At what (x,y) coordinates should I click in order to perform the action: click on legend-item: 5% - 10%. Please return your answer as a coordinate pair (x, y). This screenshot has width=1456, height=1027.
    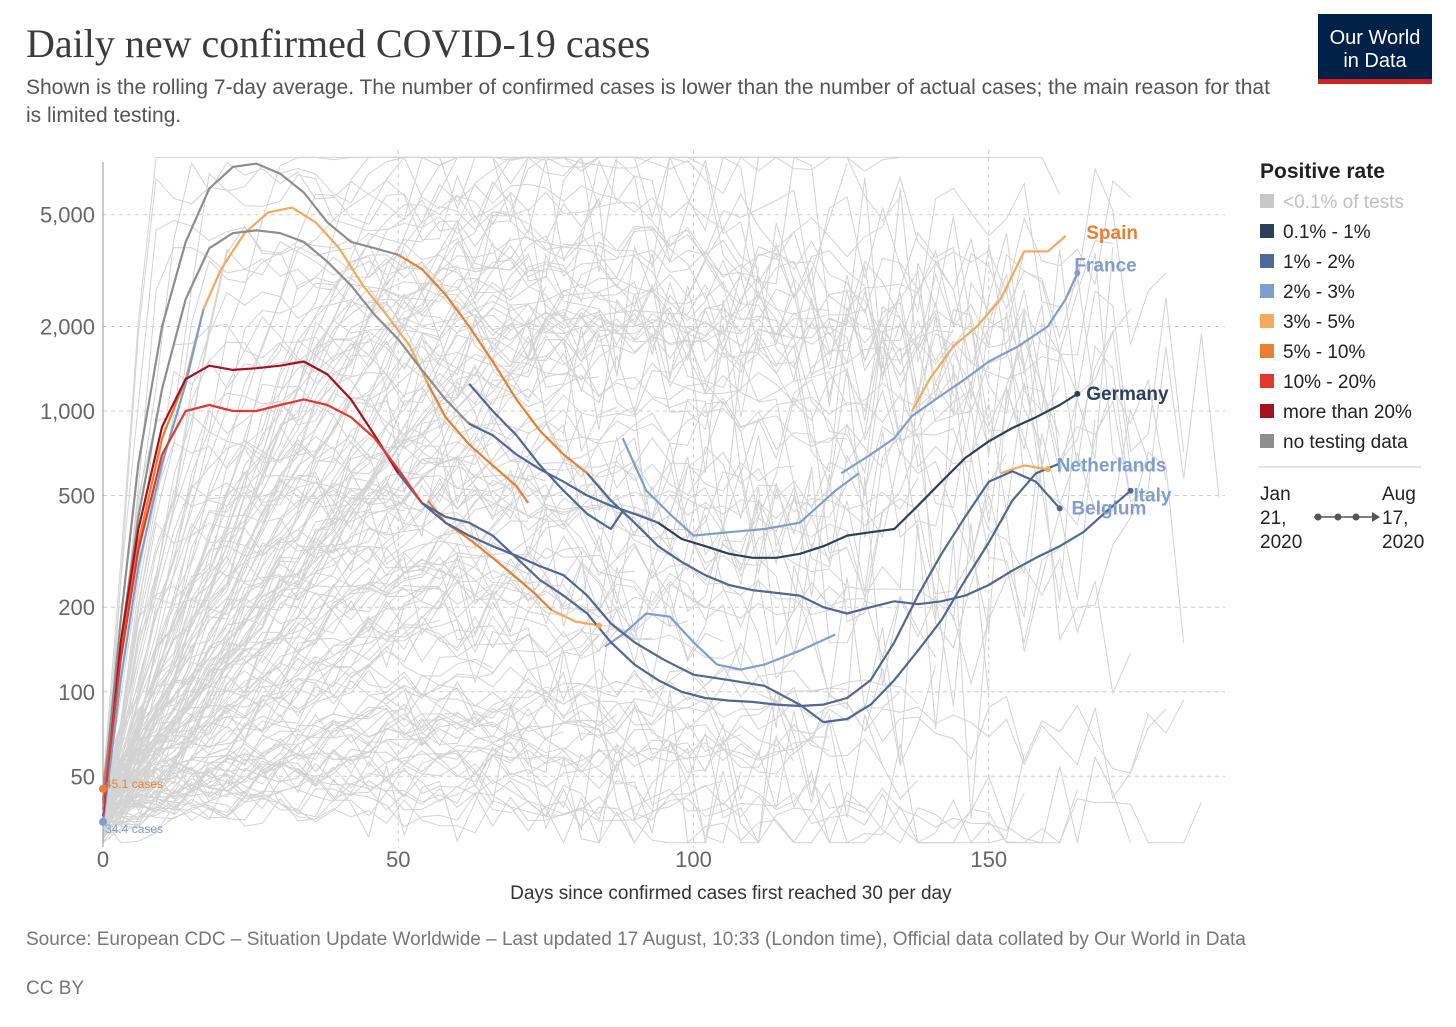
    Looking at the image, I should click on (1312, 352).